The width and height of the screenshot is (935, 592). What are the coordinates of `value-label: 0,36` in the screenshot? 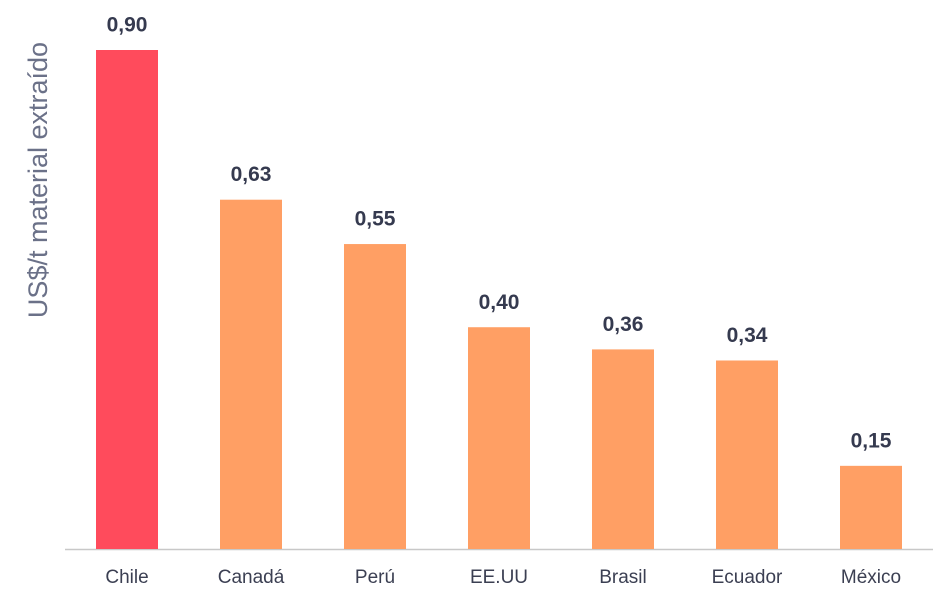 It's located at (623, 324).